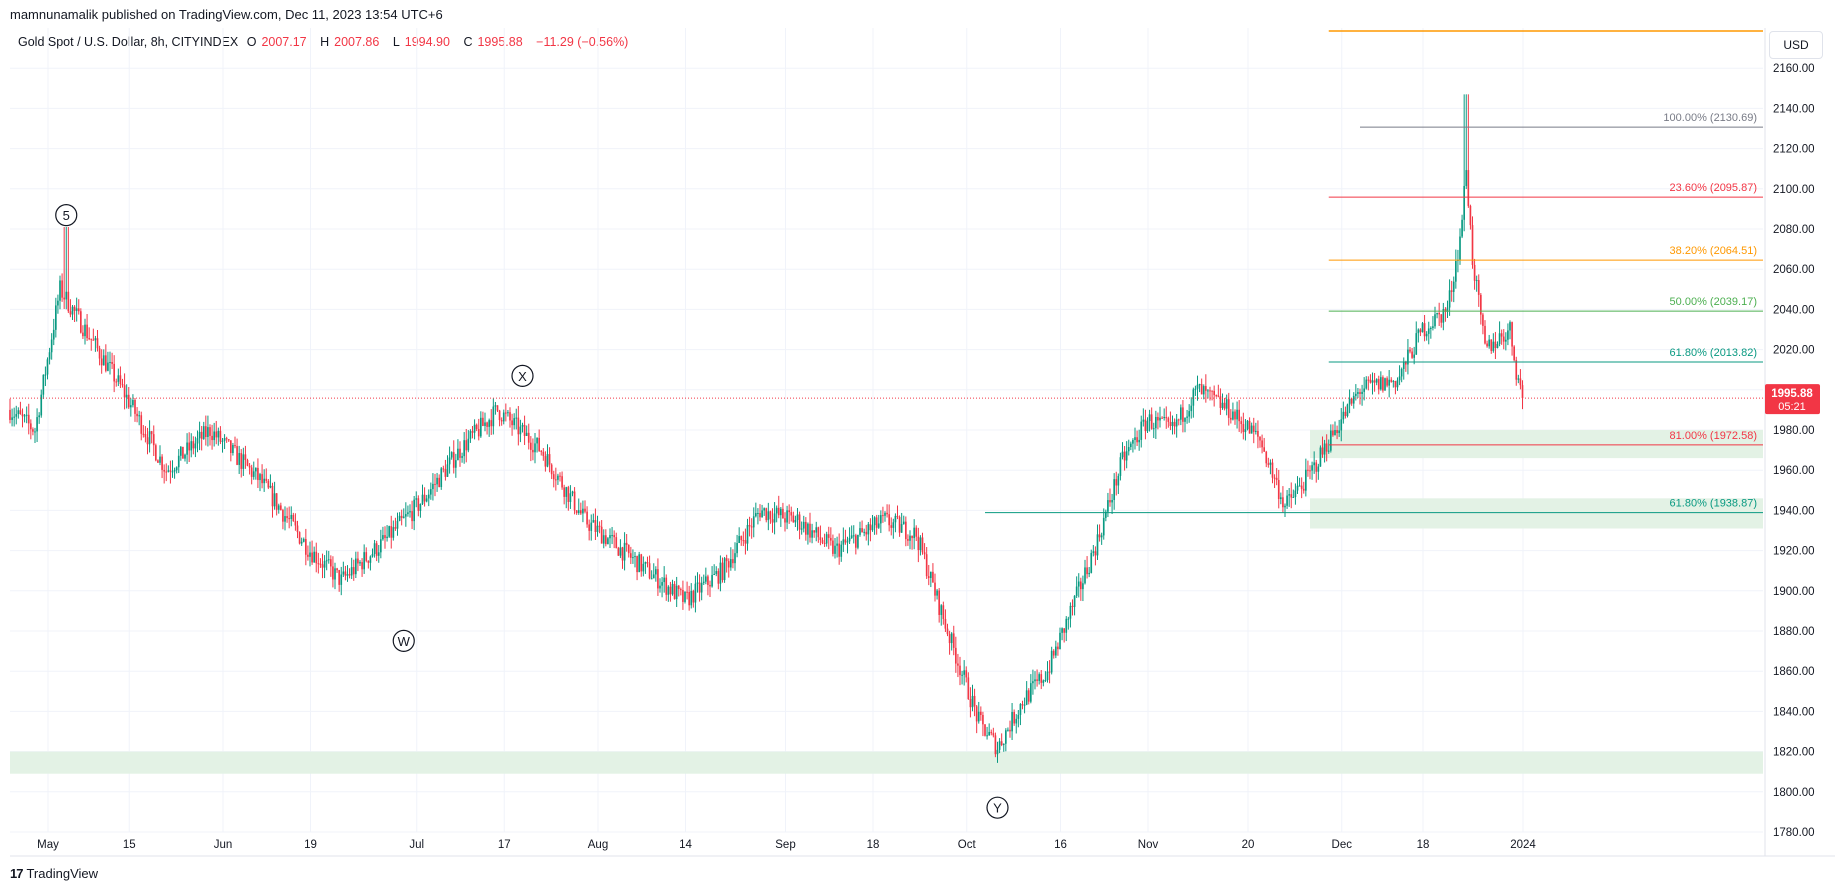 The height and width of the screenshot is (893, 1835). I want to click on fib-level-label: 50.00% (2039.17), so click(1713, 302).